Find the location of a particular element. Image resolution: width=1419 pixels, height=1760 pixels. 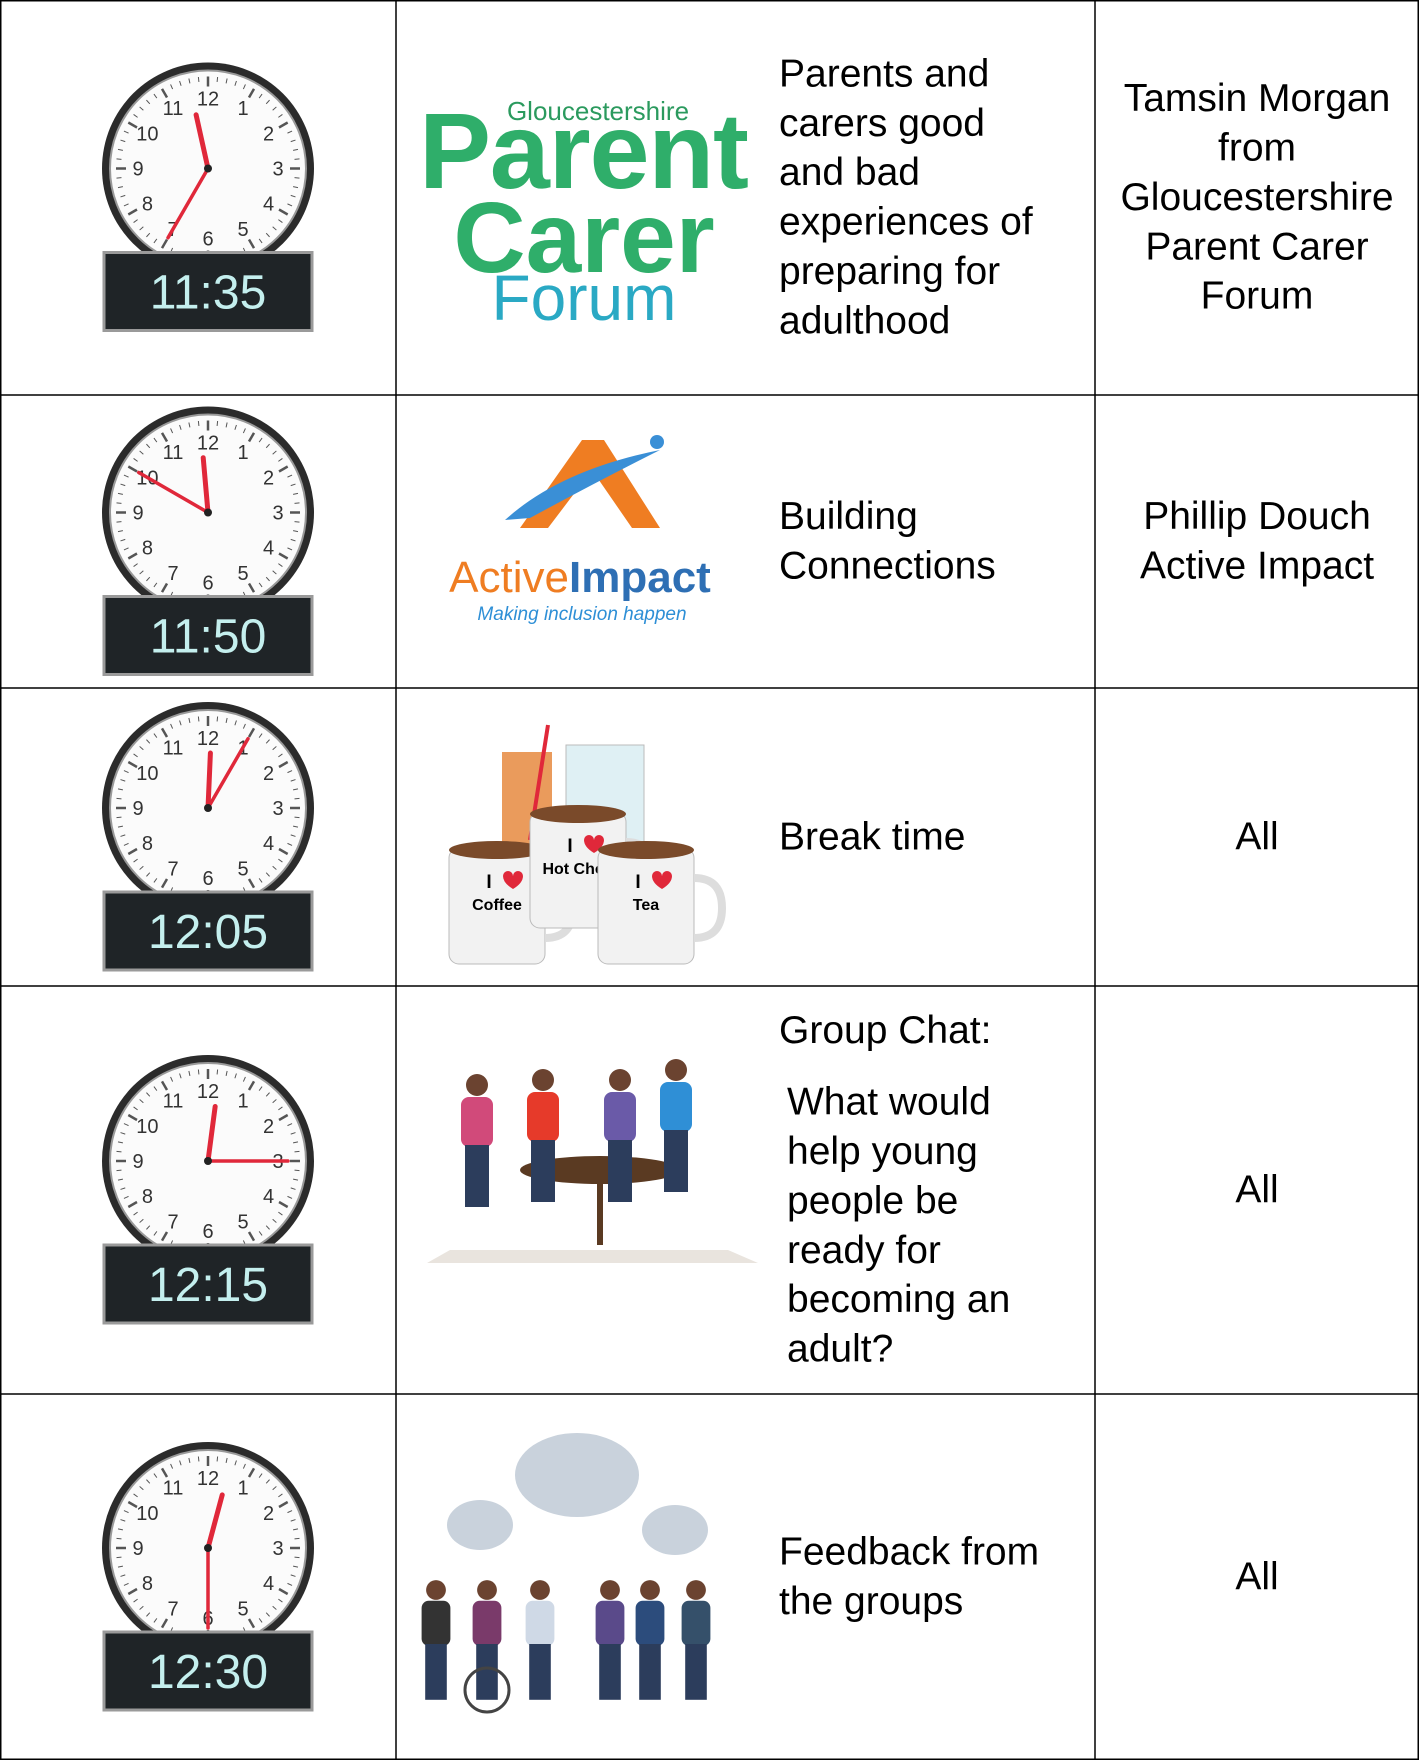

logo-text: ActiveImpact is located at coordinates (580, 577).